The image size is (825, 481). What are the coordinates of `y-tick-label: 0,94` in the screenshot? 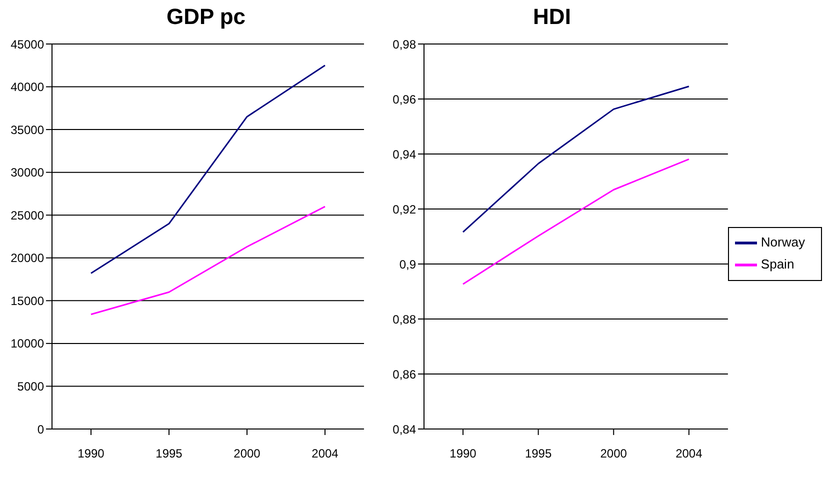 It's located at (404, 154).